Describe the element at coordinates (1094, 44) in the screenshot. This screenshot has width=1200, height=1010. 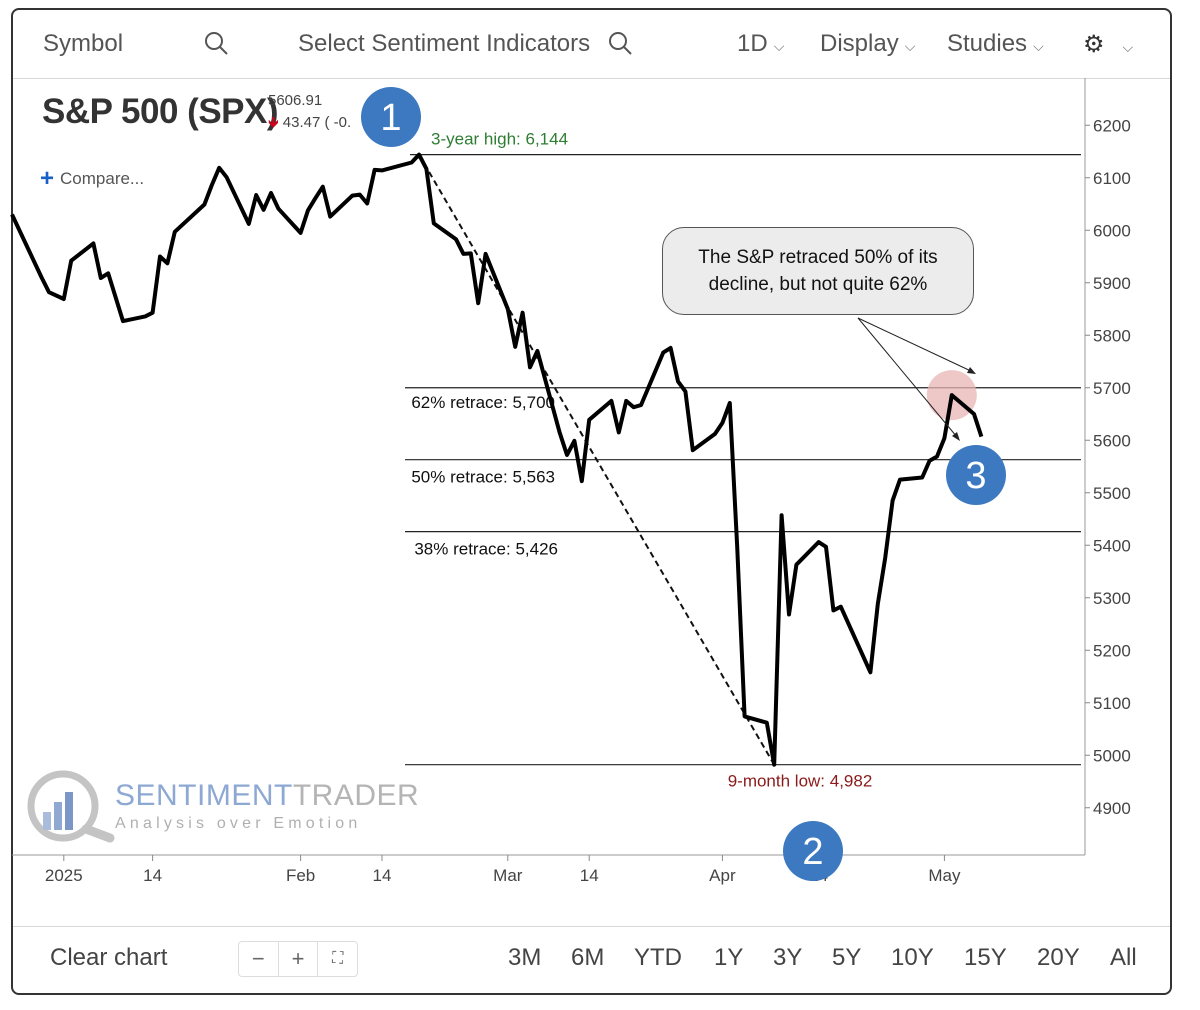
I see `gear-icon: ⚙` at that location.